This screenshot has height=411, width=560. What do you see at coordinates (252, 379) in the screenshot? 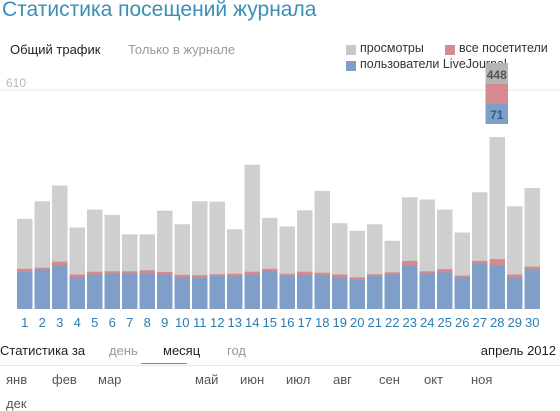
I see `month-jun: июн` at bounding box center [252, 379].